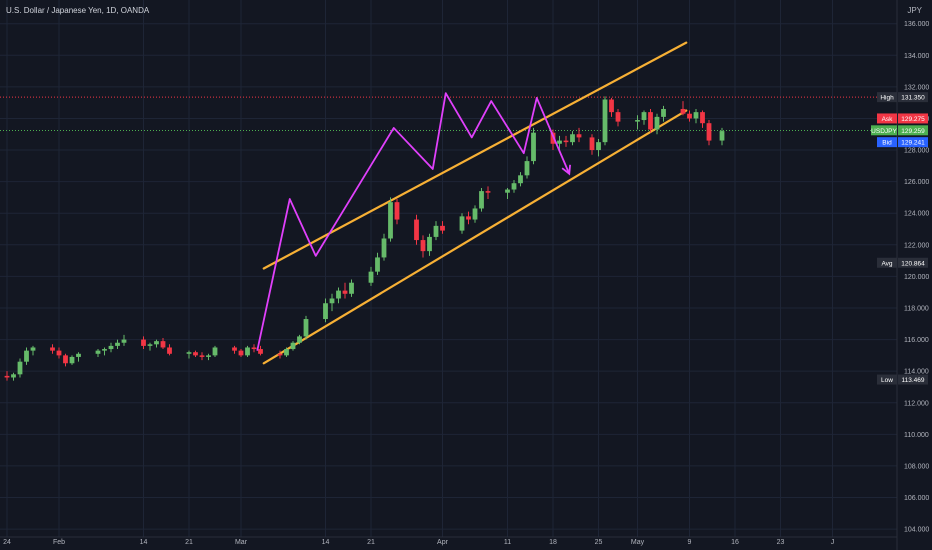  I want to click on x-tick-label: 16, so click(735, 542).